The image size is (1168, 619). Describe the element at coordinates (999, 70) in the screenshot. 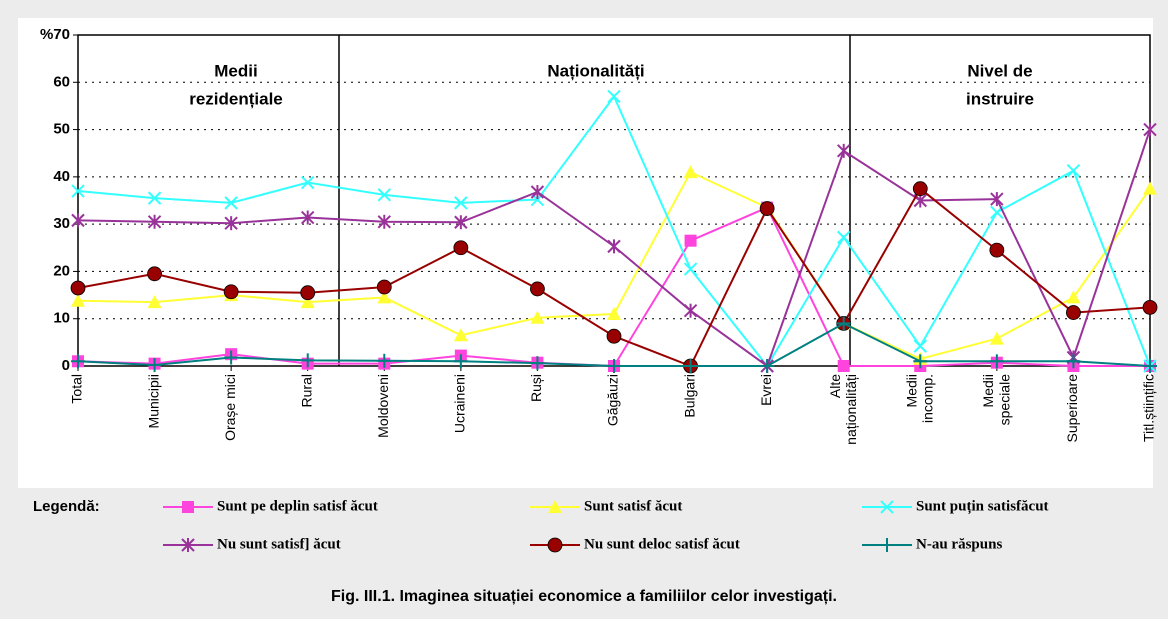

I see `section-label: Nivel de` at that location.